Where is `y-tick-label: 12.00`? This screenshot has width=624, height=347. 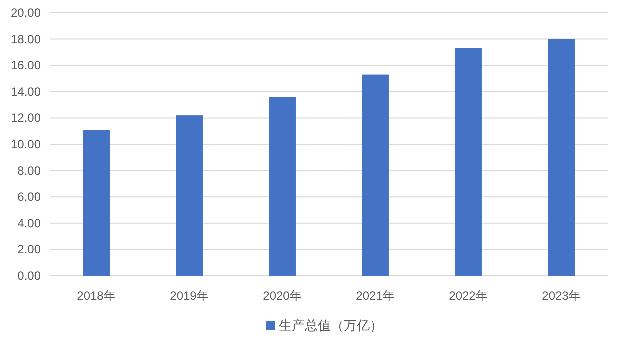 y-tick-label: 12.00 is located at coordinates (26, 118).